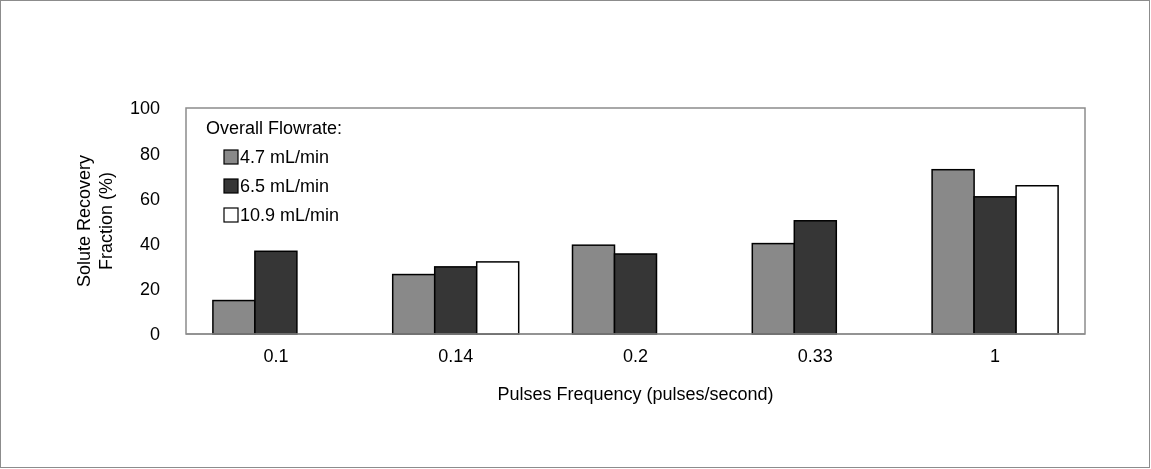 Image resolution: width=1151 pixels, height=469 pixels. What do you see at coordinates (995, 356) in the screenshot?
I see `x-tick-label: 1` at bounding box center [995, 356].